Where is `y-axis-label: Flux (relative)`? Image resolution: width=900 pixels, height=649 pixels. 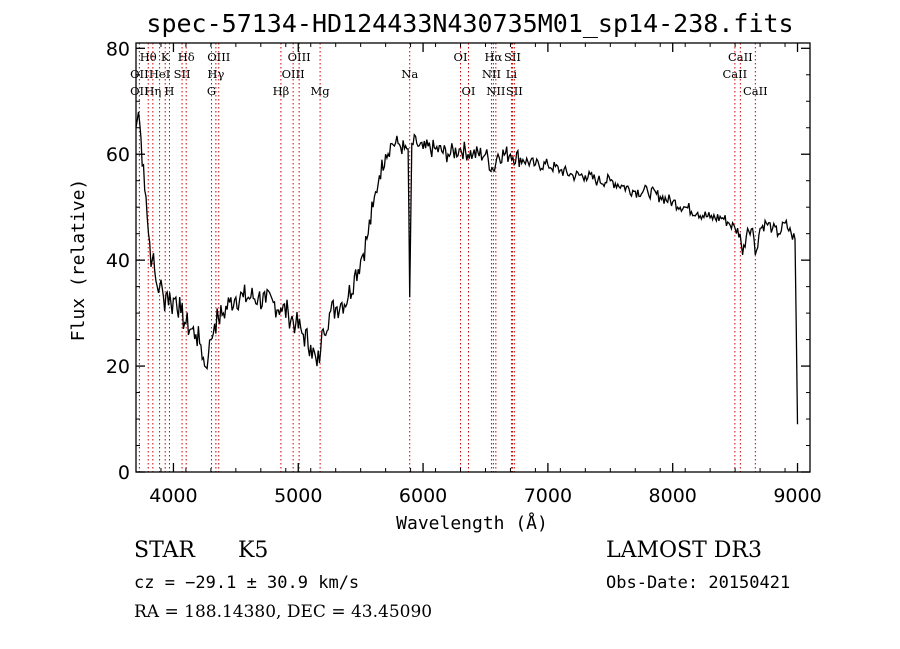
y-axis-label: Flux (relative) is located at coordinates (78, 260).